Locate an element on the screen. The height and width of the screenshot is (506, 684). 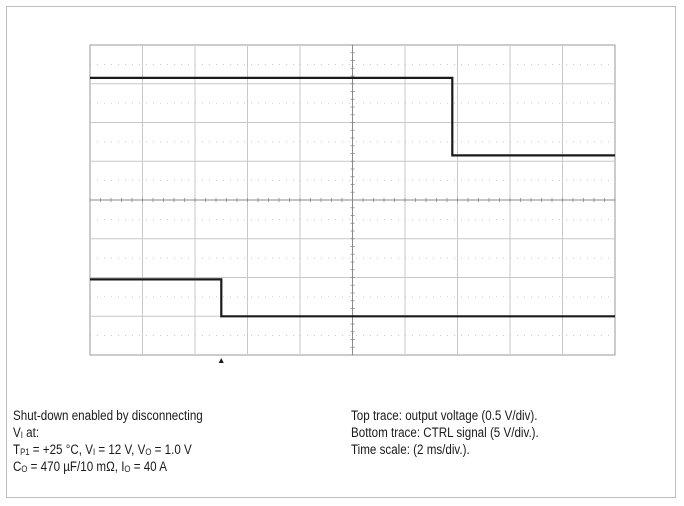
trigger-marker-icon is located at coordinates (221, 360).